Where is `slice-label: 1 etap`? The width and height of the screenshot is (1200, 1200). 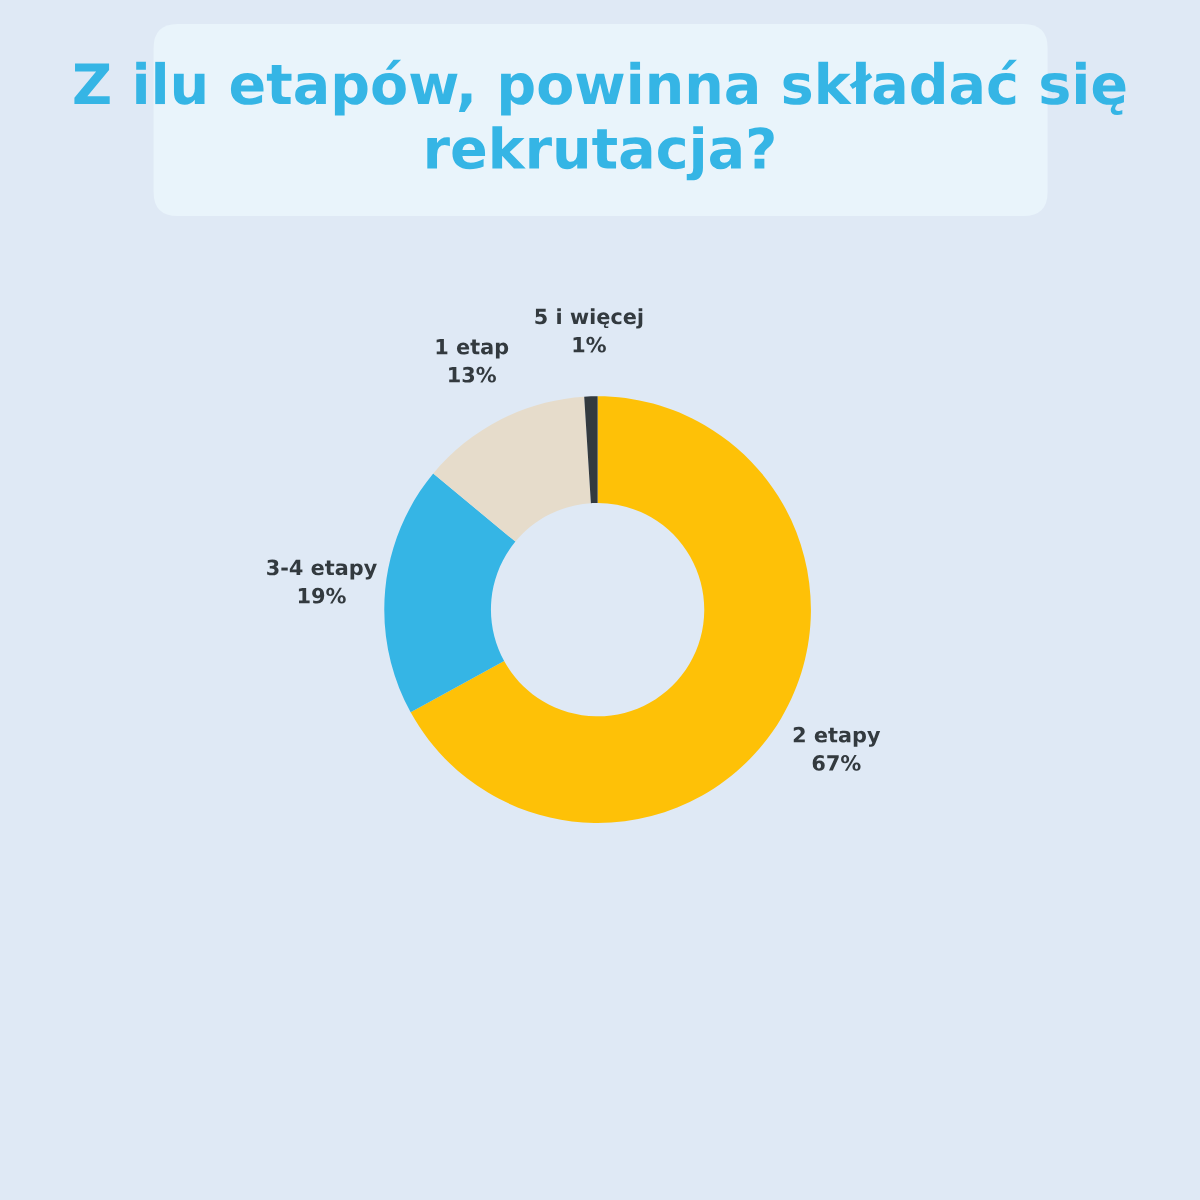
slice-label: 1 etap is located at coordinates (472, 349).